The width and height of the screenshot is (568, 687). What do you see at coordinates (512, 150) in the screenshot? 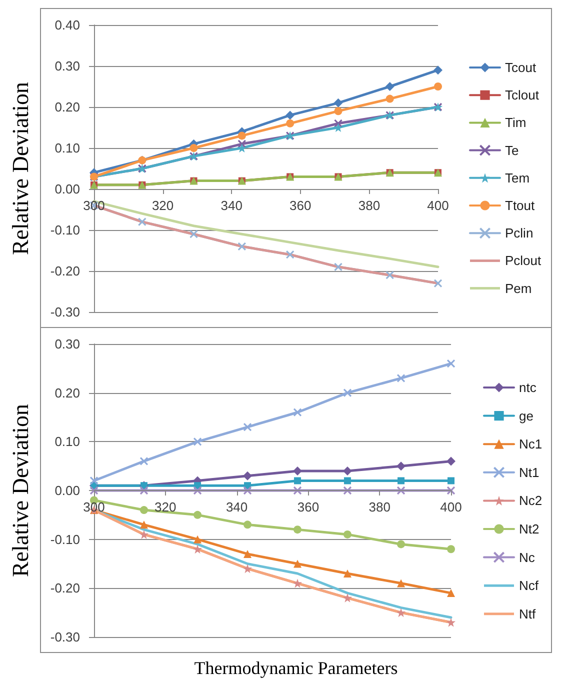
I see `legend-label: Te` at bounding box center [512, 150].